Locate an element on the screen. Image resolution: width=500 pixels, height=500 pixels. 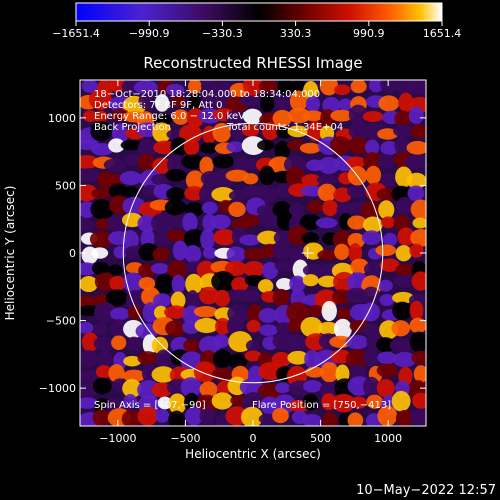
annotation-time-range: 18−Oct−2010 18:28:04.000 to 18:34:04.000 is located at coordinates (207, 94).